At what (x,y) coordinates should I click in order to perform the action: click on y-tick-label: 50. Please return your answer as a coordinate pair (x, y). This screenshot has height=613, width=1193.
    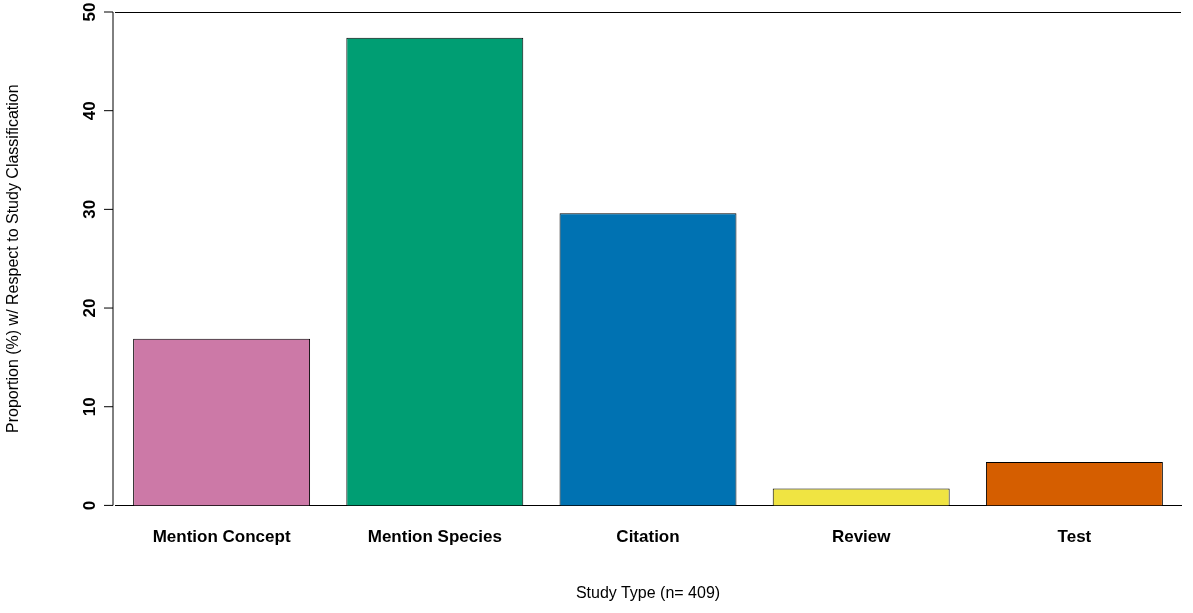
    Looking at the image, I should click on (90, 12).